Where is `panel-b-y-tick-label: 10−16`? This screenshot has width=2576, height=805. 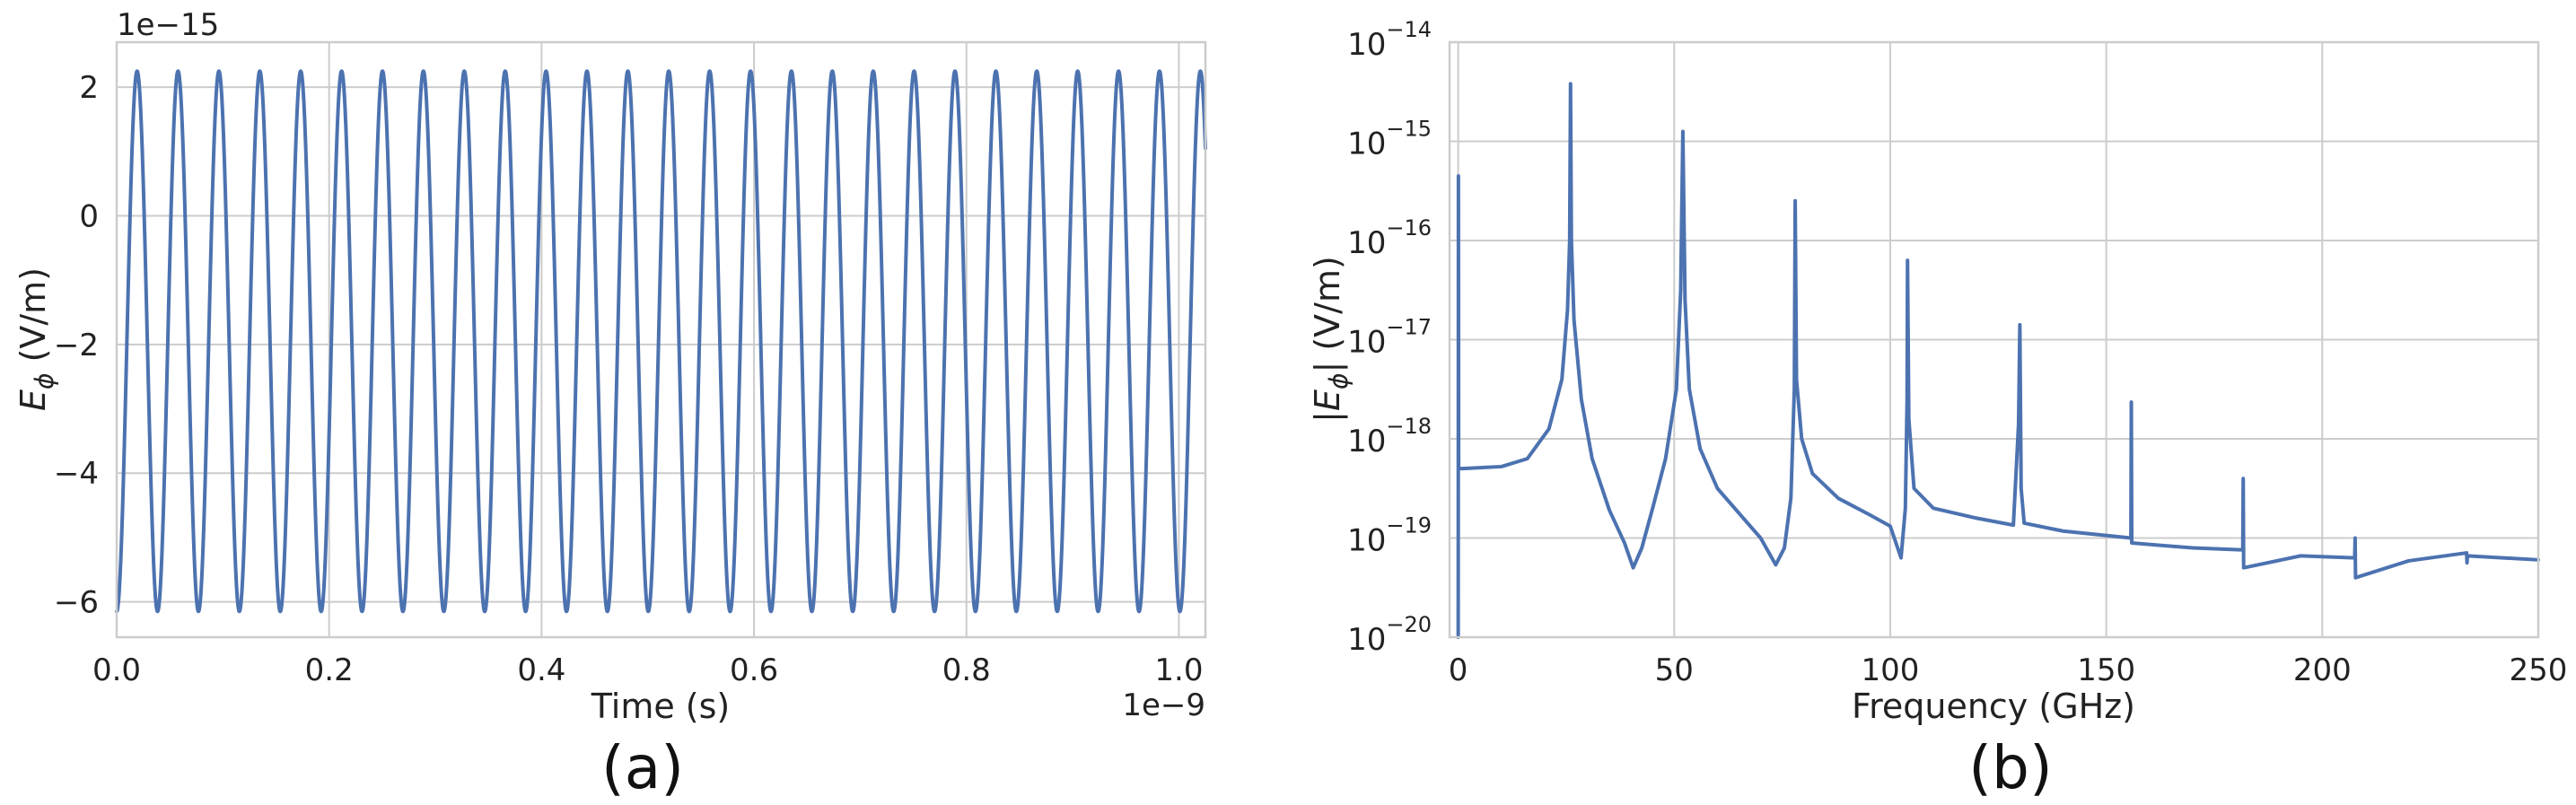
panel-b-y-tick-label: 10−16 is located at coordinates (1389, 238).